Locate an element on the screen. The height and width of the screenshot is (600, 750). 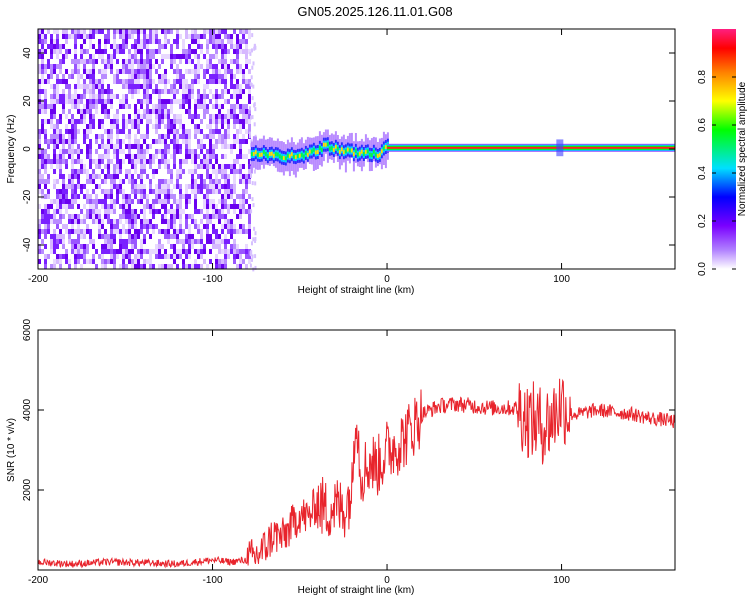
x-tick-label: -100 is located at coordinates (213, 580).